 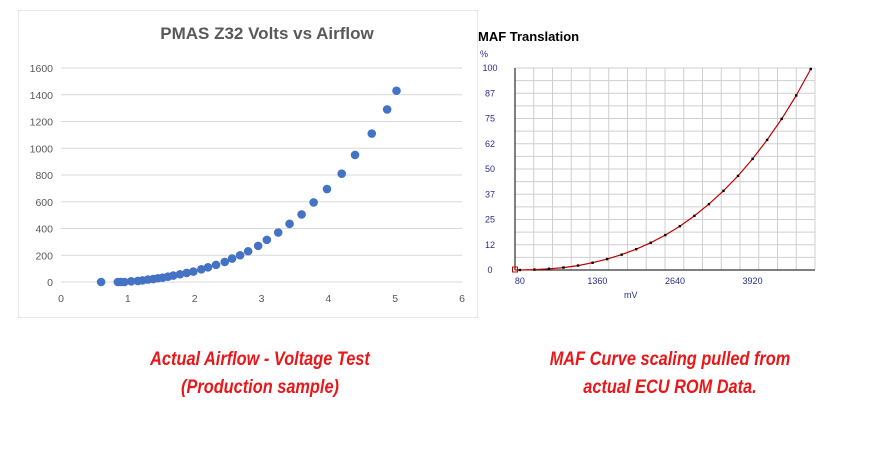 I want to click on chart-title: MAF Translation, so click(x=528, y=36).